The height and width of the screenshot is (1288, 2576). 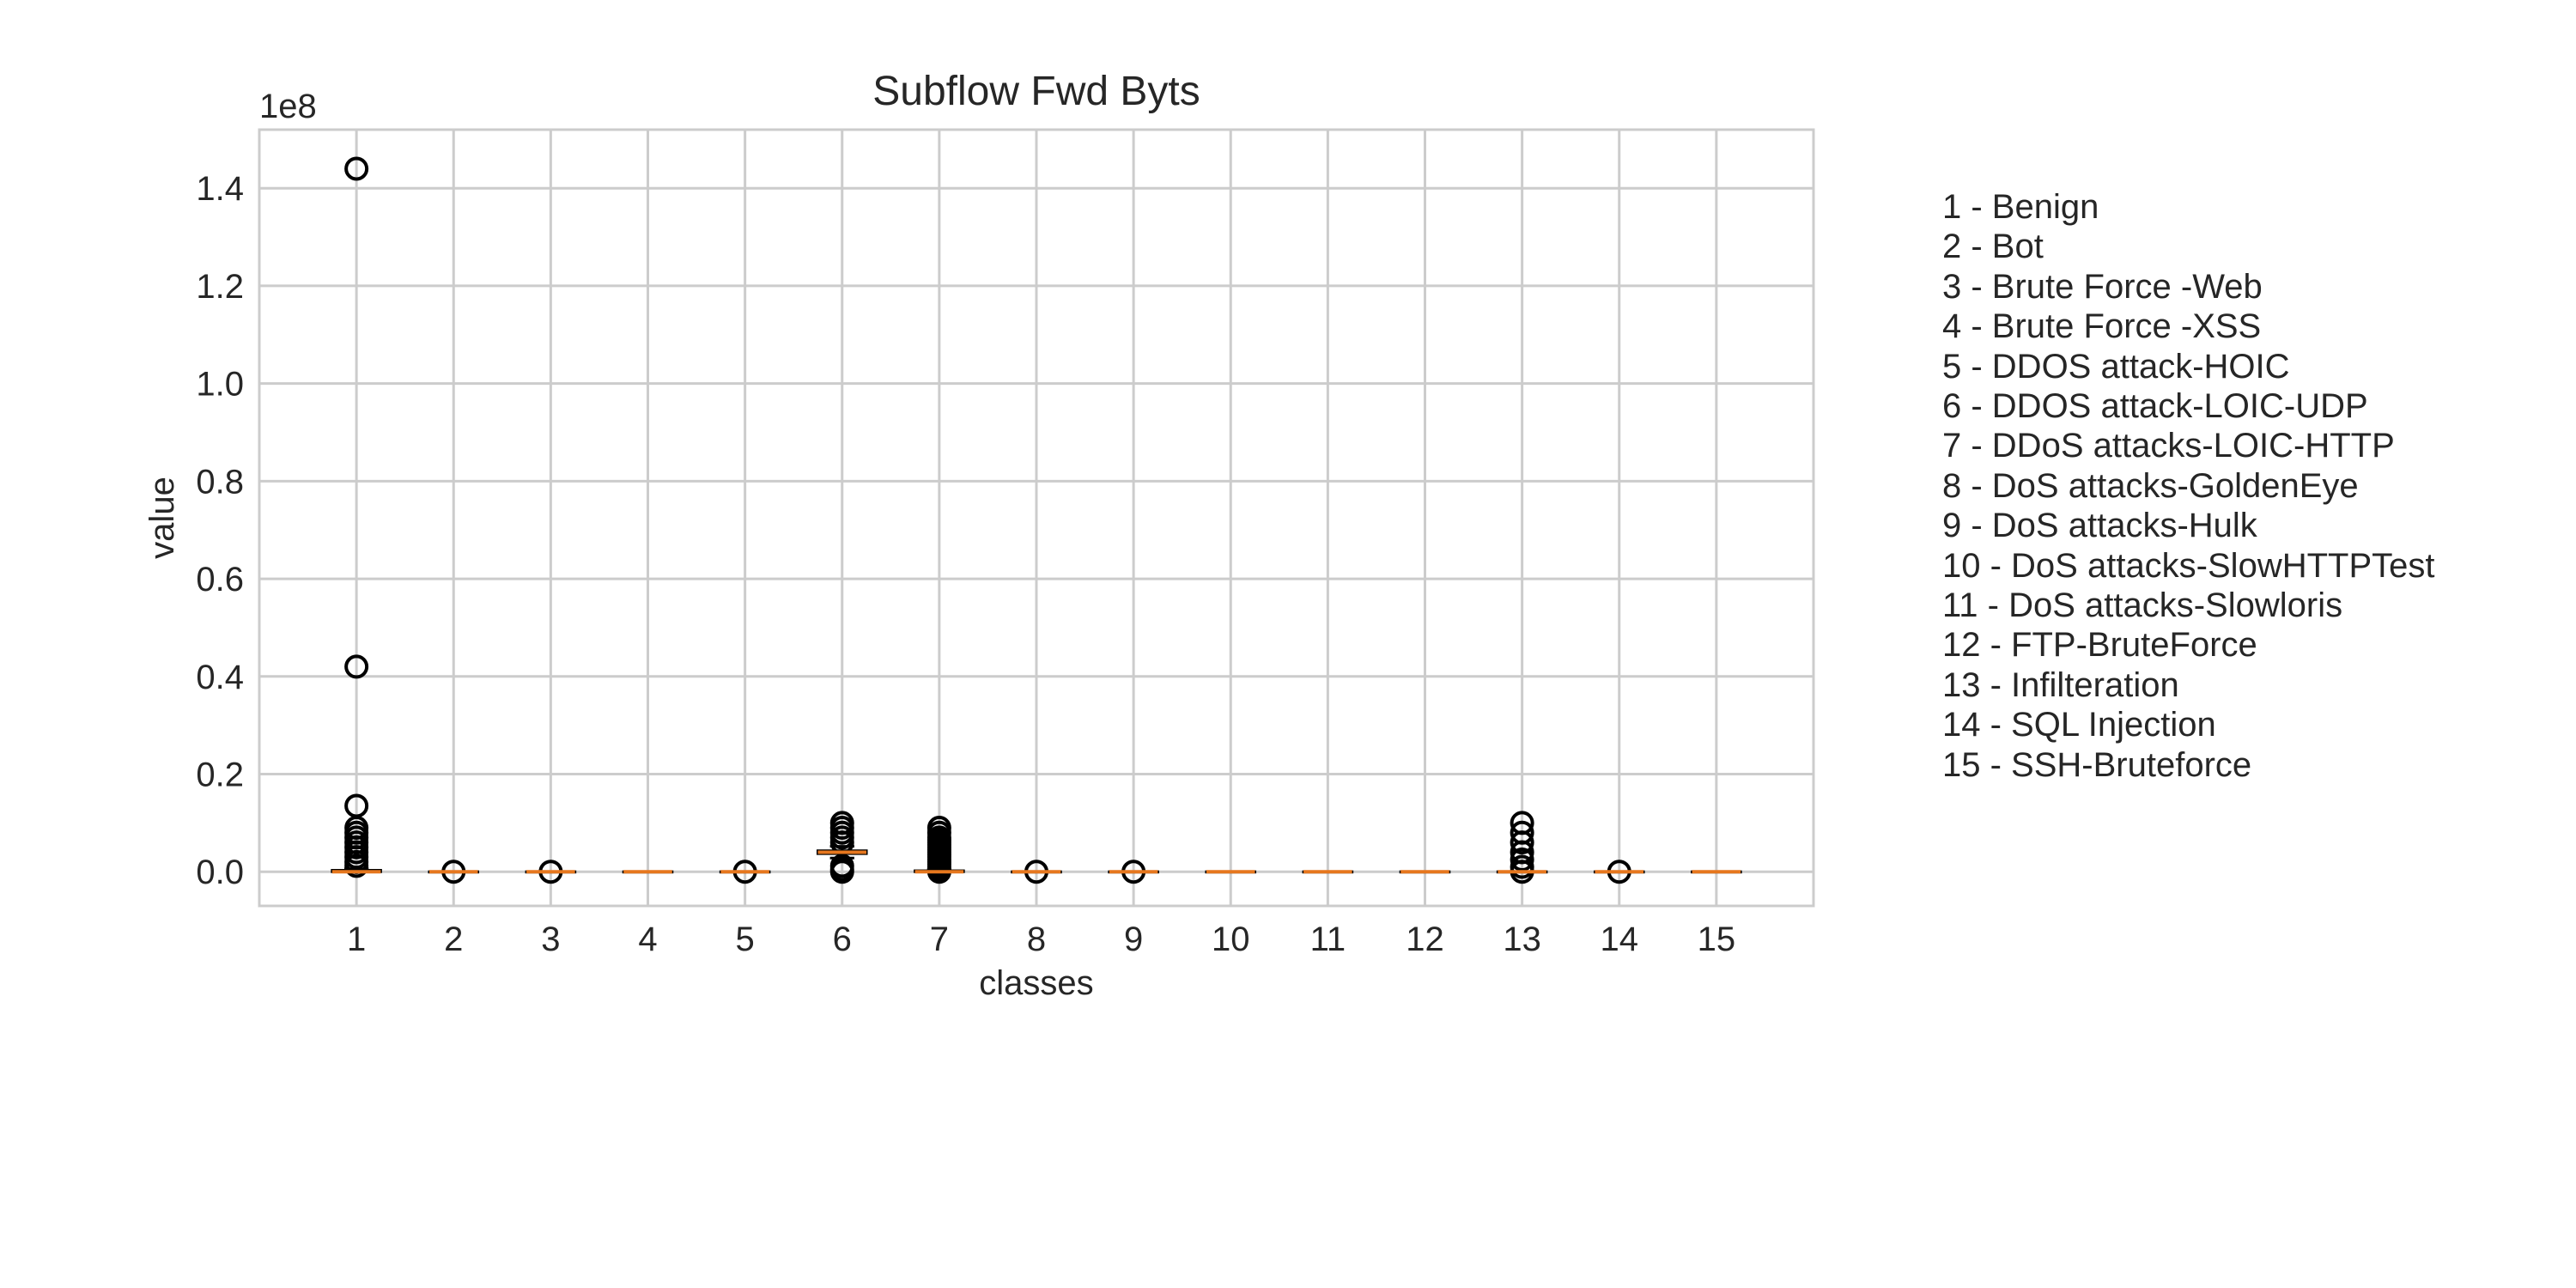 What do you see at coordinates (220, 482) in the screenshot?
I see `y-tick-label: 0.8` at bounding box center [220, 482].